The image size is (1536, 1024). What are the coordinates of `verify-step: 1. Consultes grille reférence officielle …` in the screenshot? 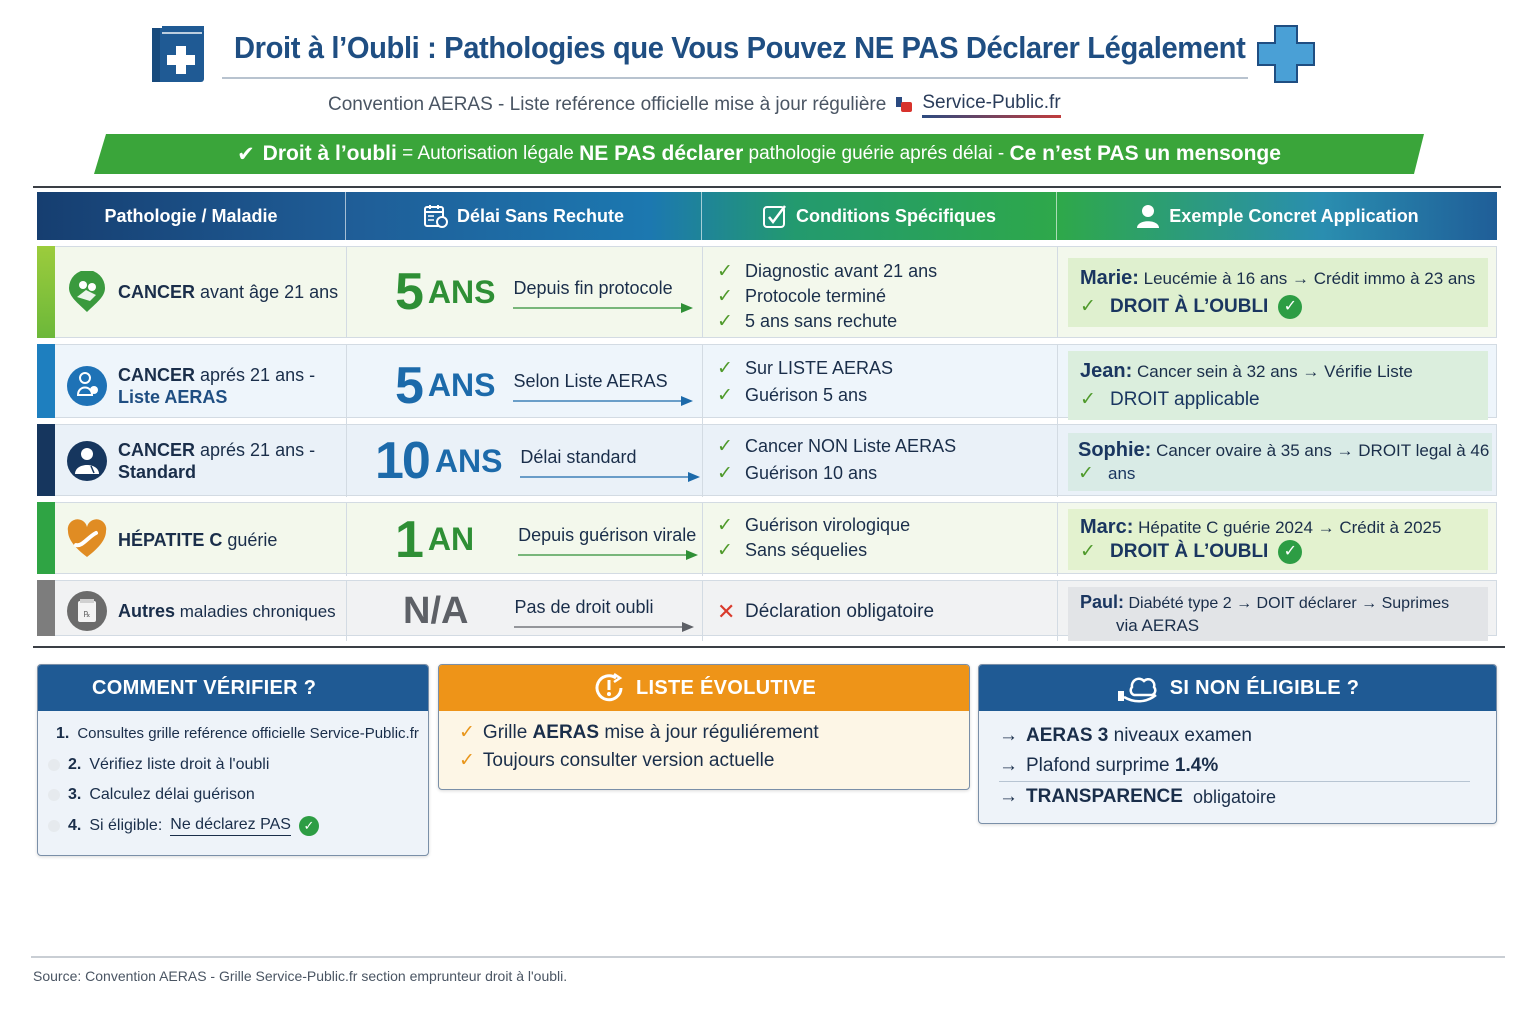 It's located at (237, 733).